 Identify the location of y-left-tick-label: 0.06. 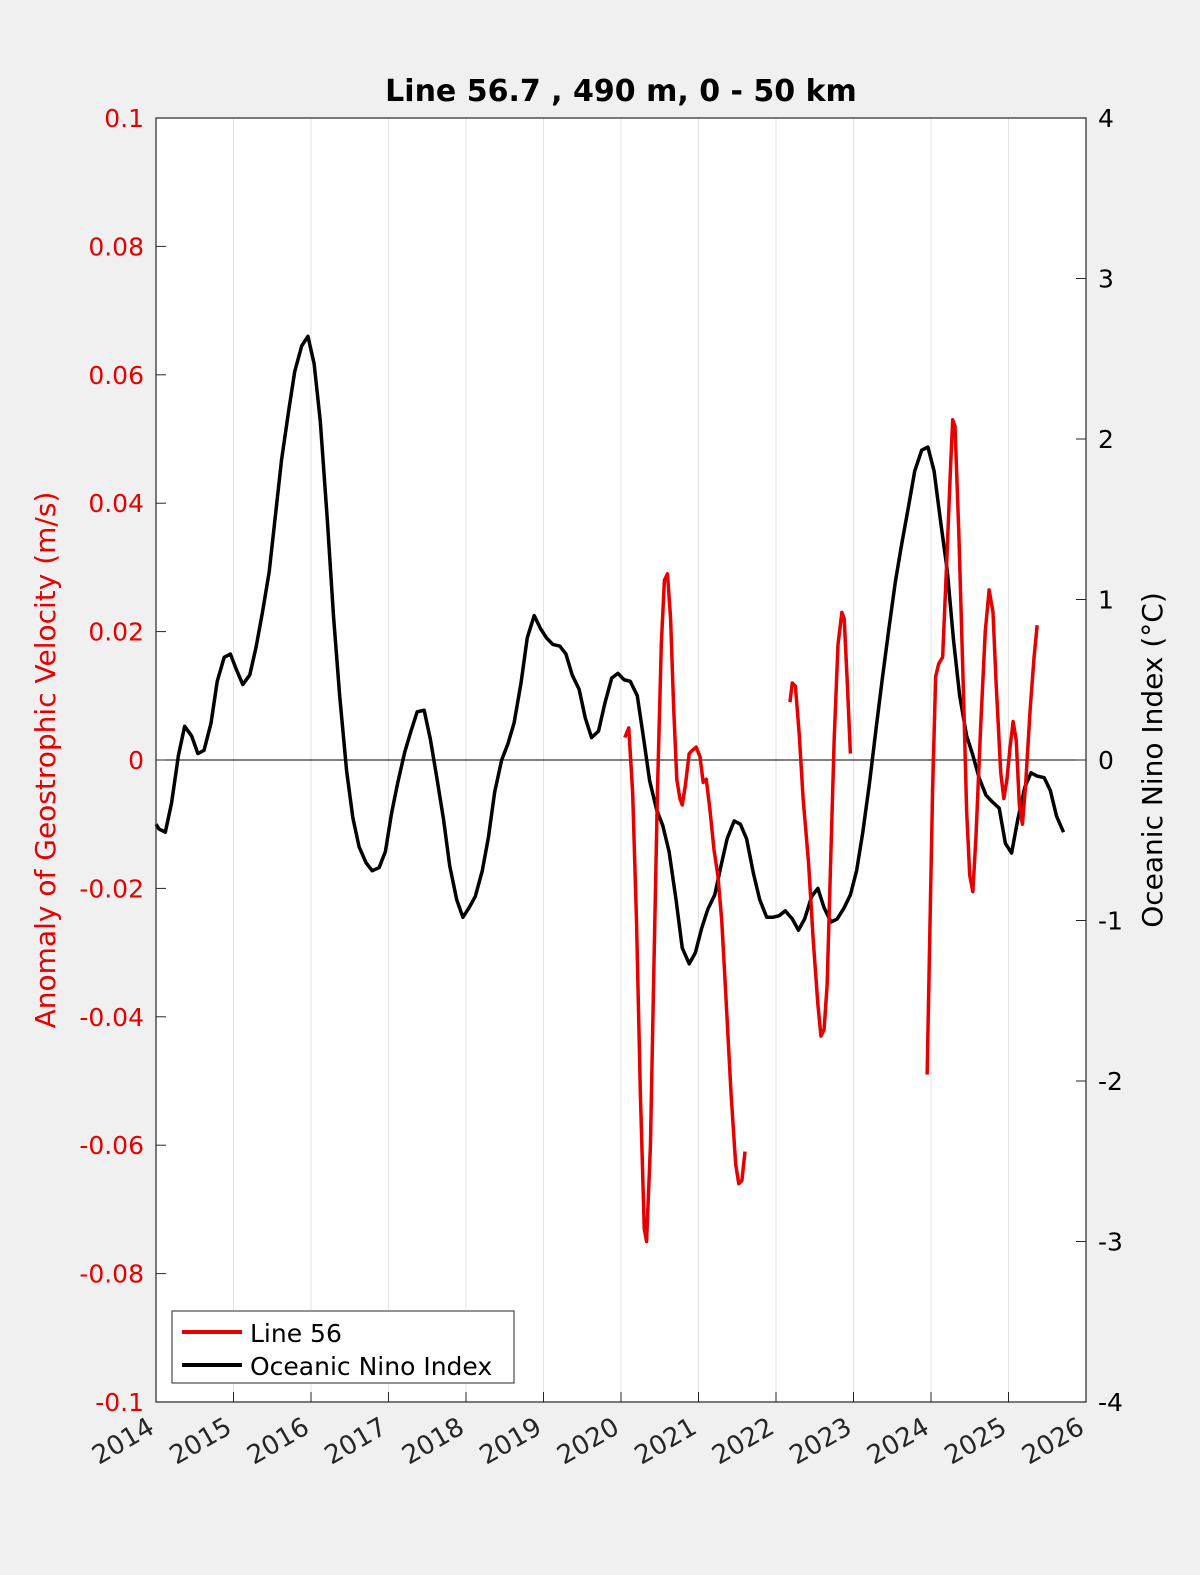
(116, 375).